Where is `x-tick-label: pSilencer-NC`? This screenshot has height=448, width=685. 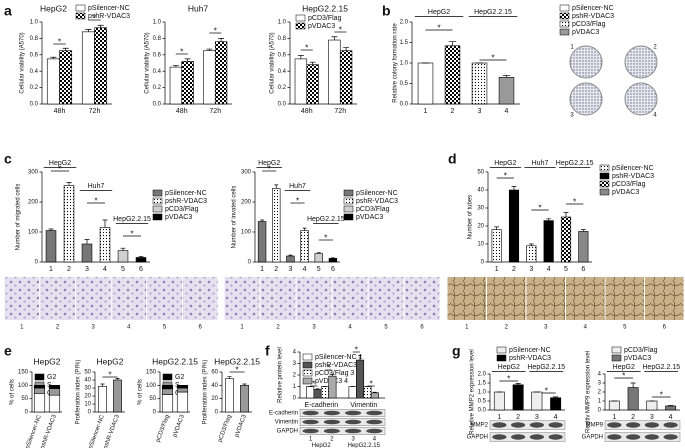
x-tick-label: pSilencer-NC is located at coordinates (34, 431).